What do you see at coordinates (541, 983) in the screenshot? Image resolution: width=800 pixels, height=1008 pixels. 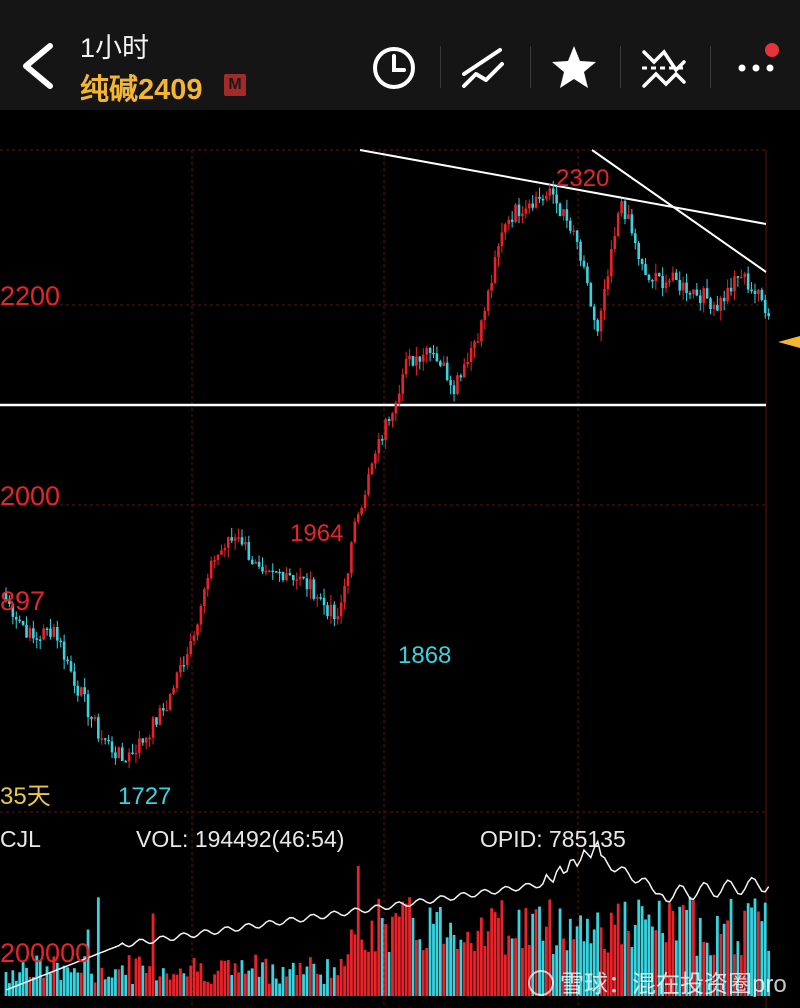 I see `xueqiu-logo-icon` at bounding box center [541, 983].